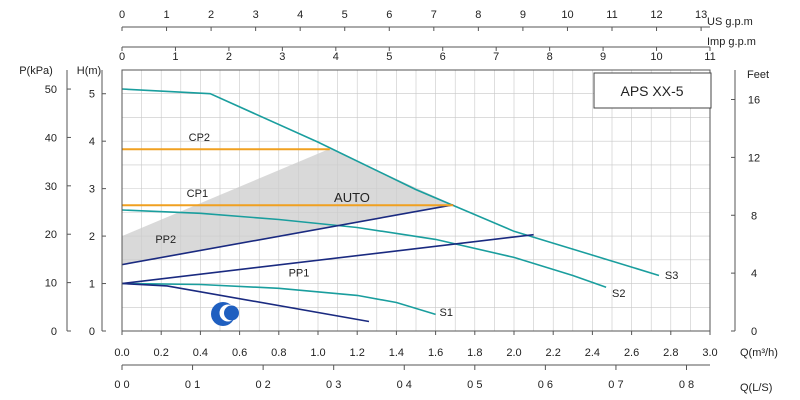 The image size is (800, 400). What do you see at coordinates (229, 57) in the screenshot?
I see `x-imp-tick-label: 2` at bounding box center [229, 57].